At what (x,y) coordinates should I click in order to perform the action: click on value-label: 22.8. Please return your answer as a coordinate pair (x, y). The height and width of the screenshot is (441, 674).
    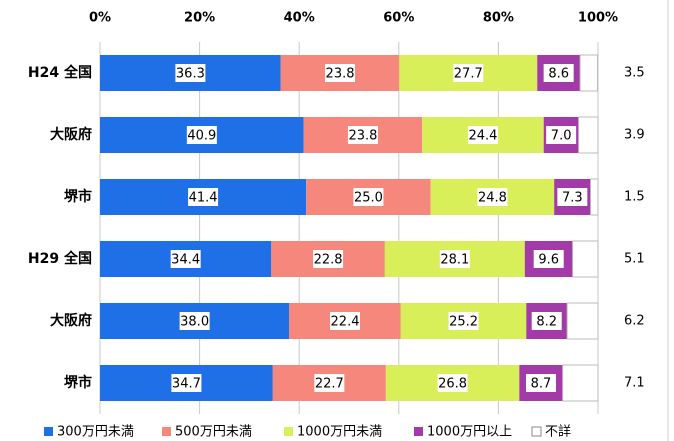
    Looking at the image, I should click on (328, 260).